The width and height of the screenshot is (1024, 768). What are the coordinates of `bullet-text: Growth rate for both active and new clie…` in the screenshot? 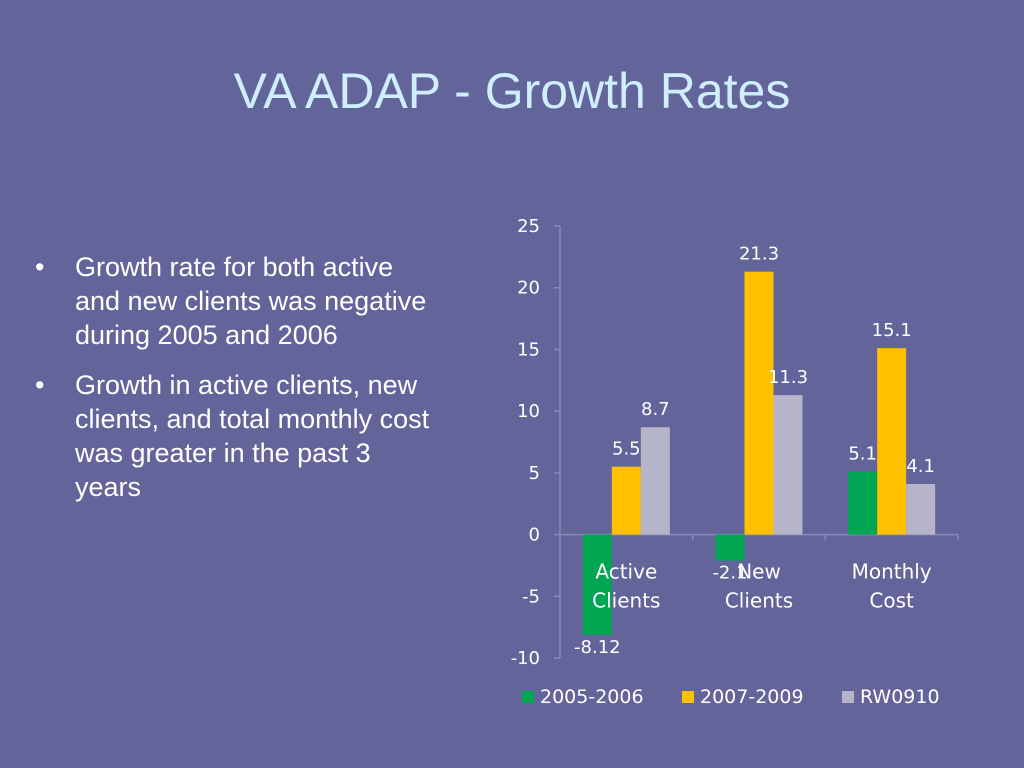 It's located at (251, 301).